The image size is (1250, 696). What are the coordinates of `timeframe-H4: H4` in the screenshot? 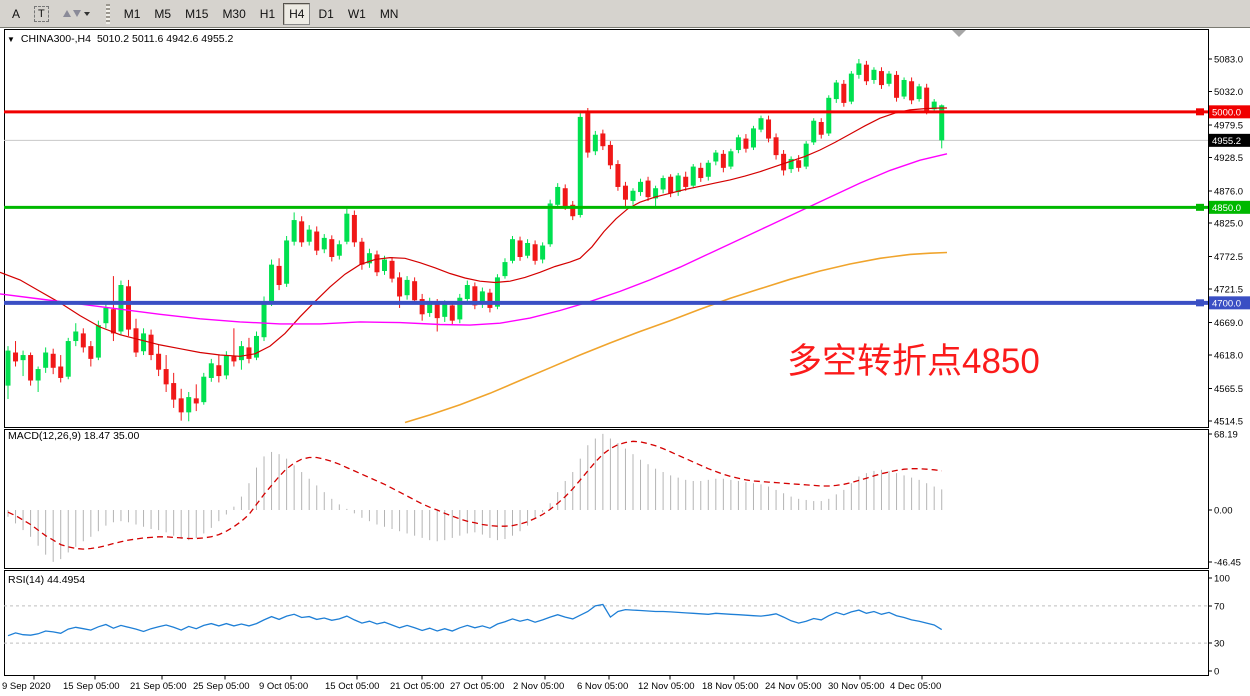 It's located at (297, 13).